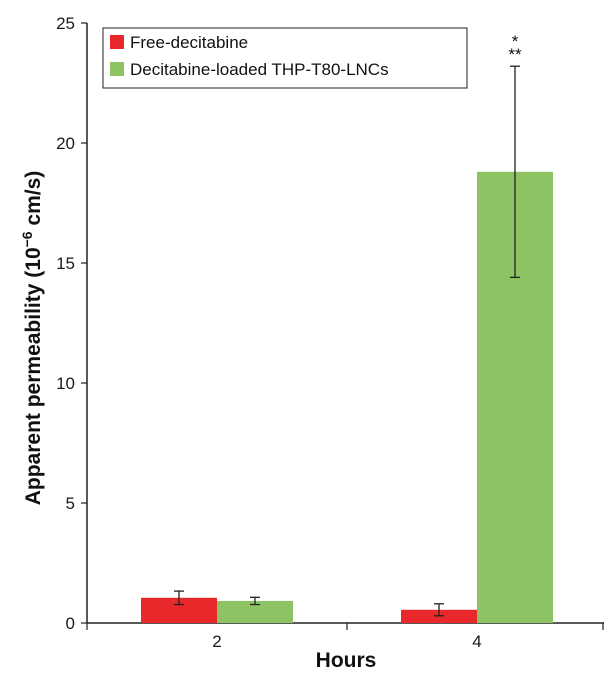 Image resolution: width=609 pixels, height=675 pixels. I want to click on y-tick-label: 20, so click(65, 143).